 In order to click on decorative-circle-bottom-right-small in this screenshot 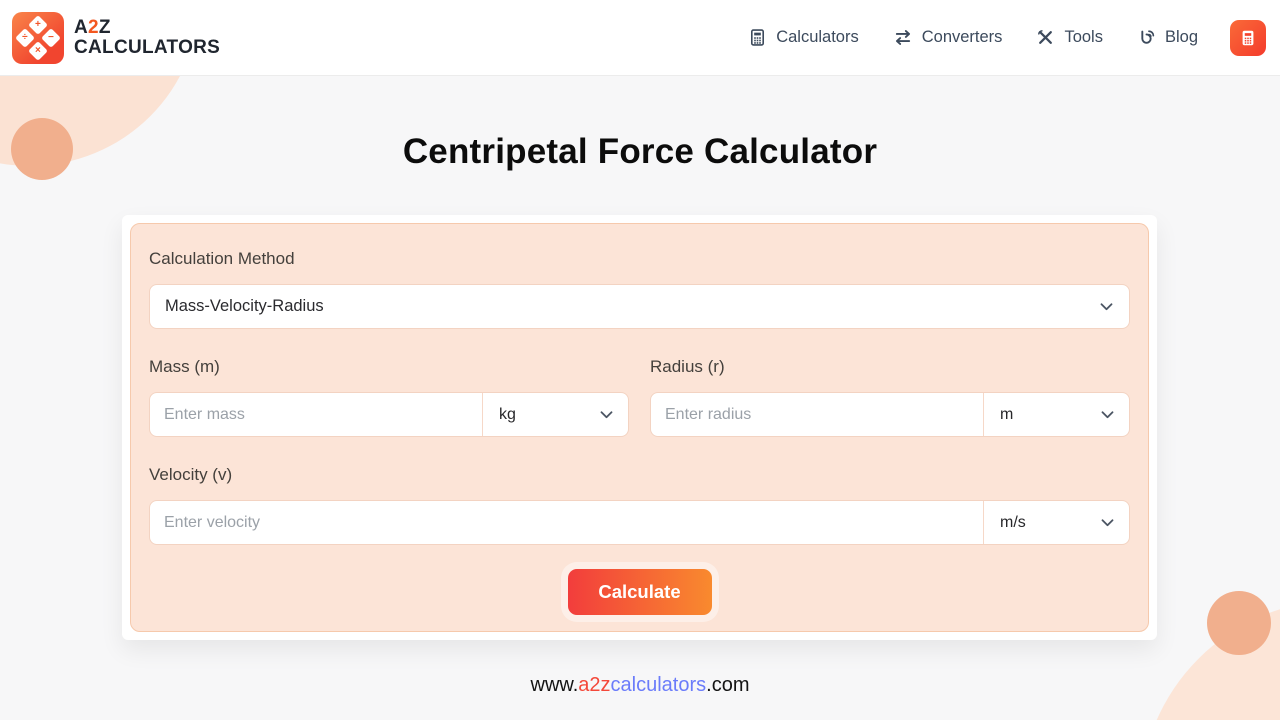, I will do `click(1239, 623)`.